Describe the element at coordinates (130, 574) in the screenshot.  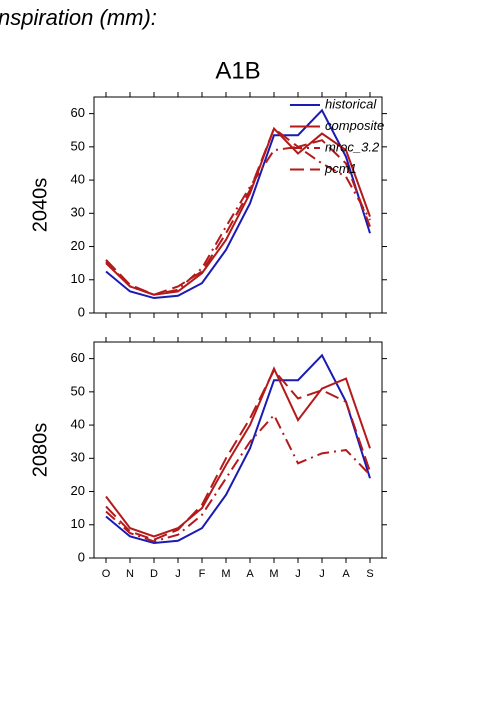
I see `x-tick-label: N` at that location.